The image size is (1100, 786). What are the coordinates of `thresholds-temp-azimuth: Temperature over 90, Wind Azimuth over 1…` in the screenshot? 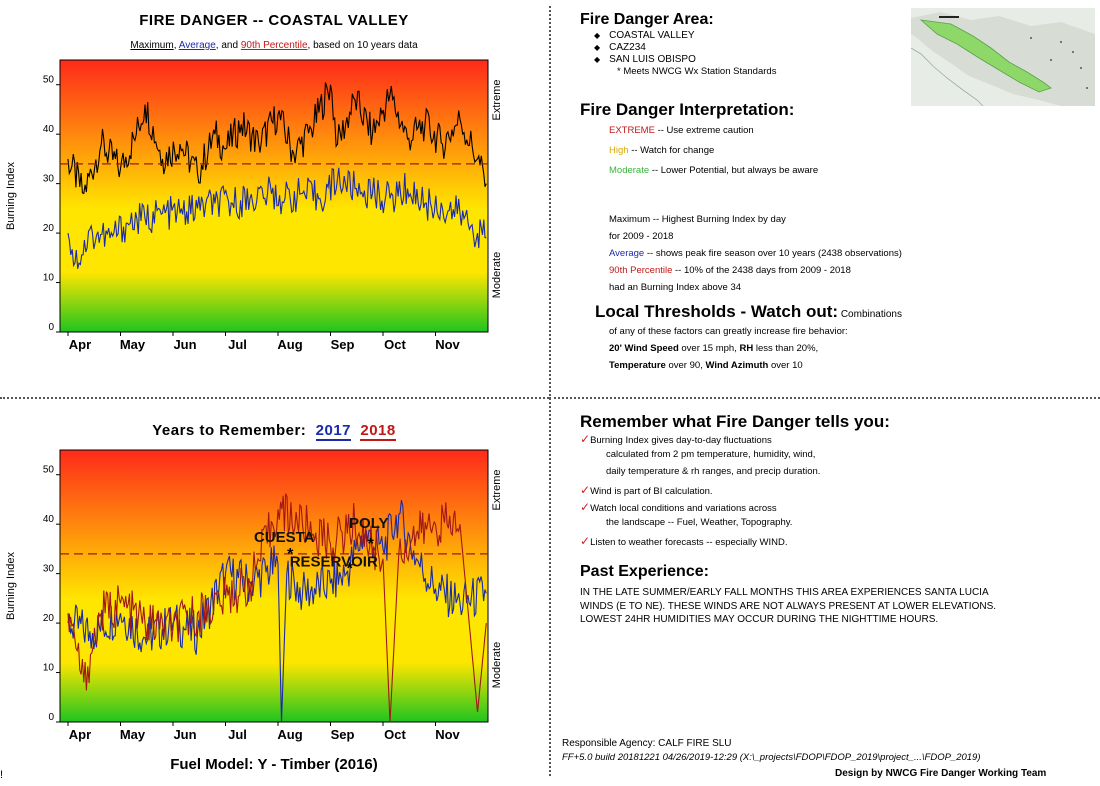 It's located at (706, 365).